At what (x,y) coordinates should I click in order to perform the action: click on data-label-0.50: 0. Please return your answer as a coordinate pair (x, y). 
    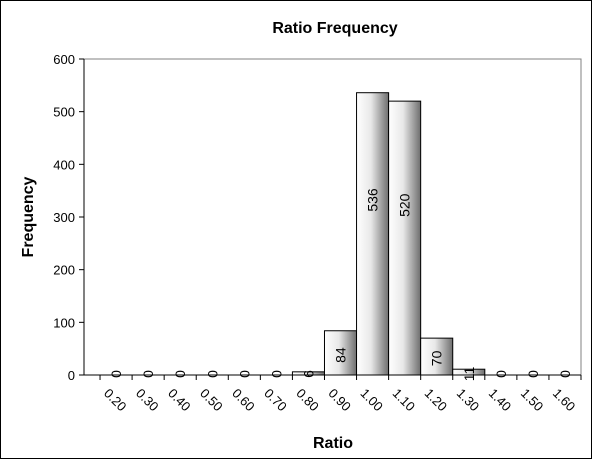
    Looking at the image, I should click on (212, 374).